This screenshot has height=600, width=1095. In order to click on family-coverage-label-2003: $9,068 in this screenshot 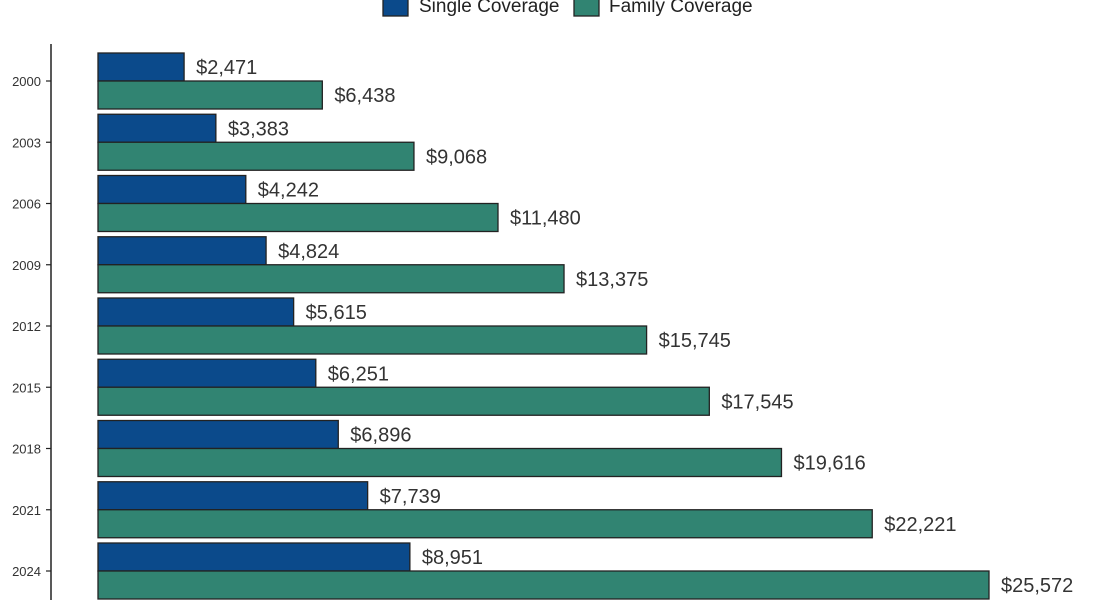, I will do `click(456, 157)`.